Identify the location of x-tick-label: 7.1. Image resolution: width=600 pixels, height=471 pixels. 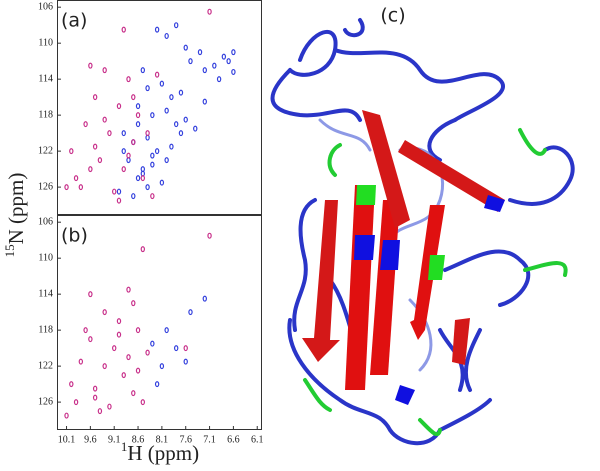
(209, 439).